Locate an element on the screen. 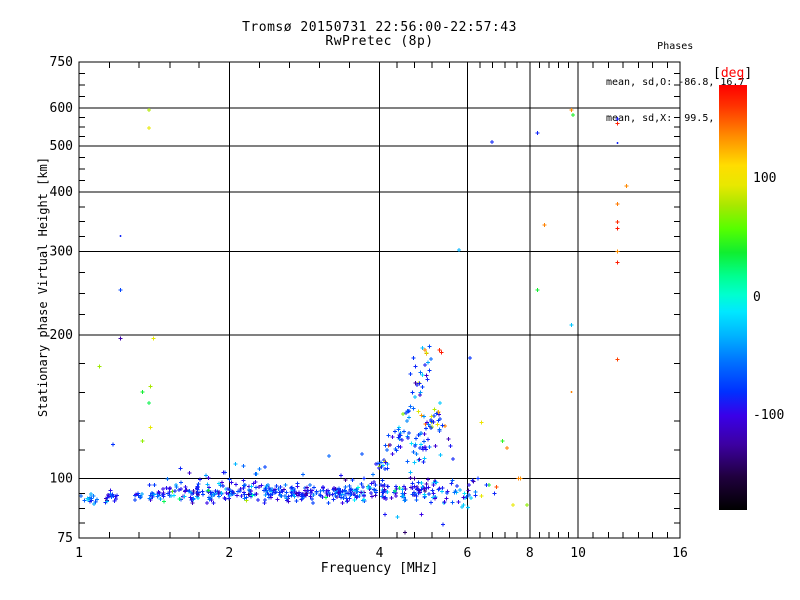 This screenshot has width=800, height=600. y-tick-label: 750 is located at coordinates (61, 62).